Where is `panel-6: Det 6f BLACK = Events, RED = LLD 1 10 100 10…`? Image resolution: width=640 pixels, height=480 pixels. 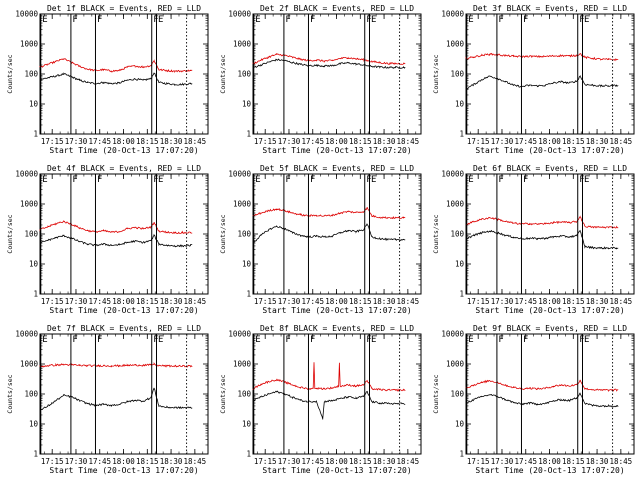
panel-6: Det 6f BLACK = Events, RED = LLD 1 10 100 10… is located at coordinates (533, 239).